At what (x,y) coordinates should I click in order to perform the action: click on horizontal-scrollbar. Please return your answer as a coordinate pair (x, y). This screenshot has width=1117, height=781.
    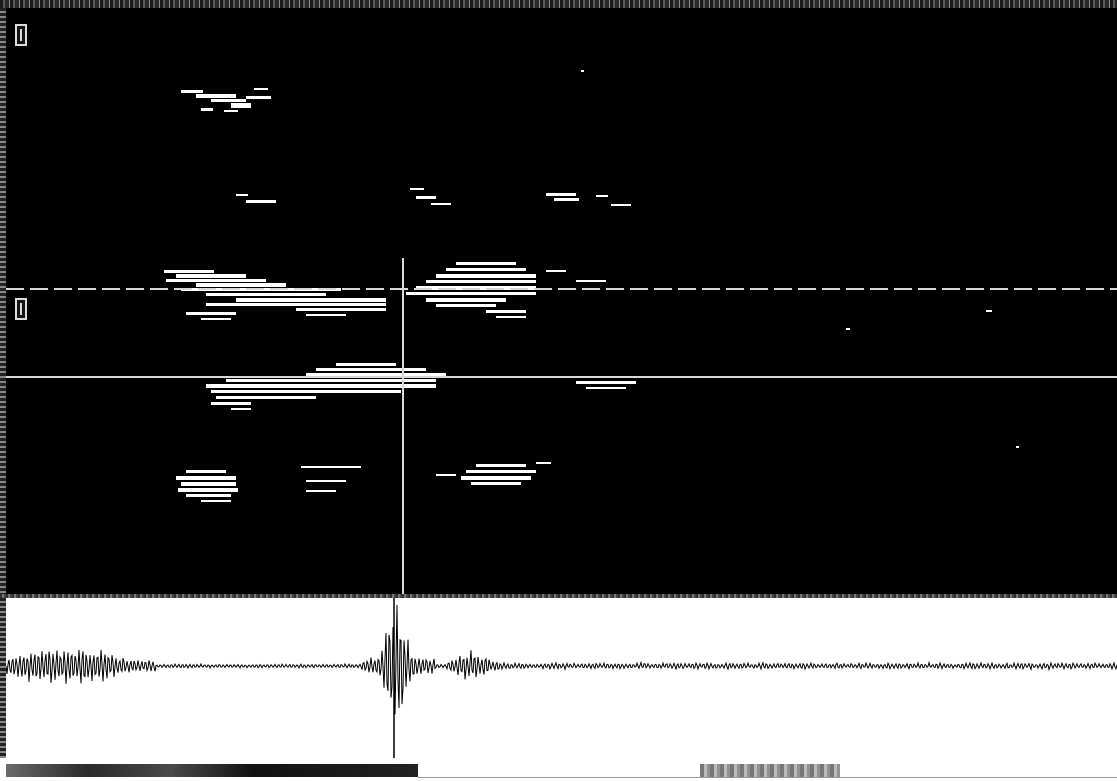
    Looking at the image, I should click on (558, 769).